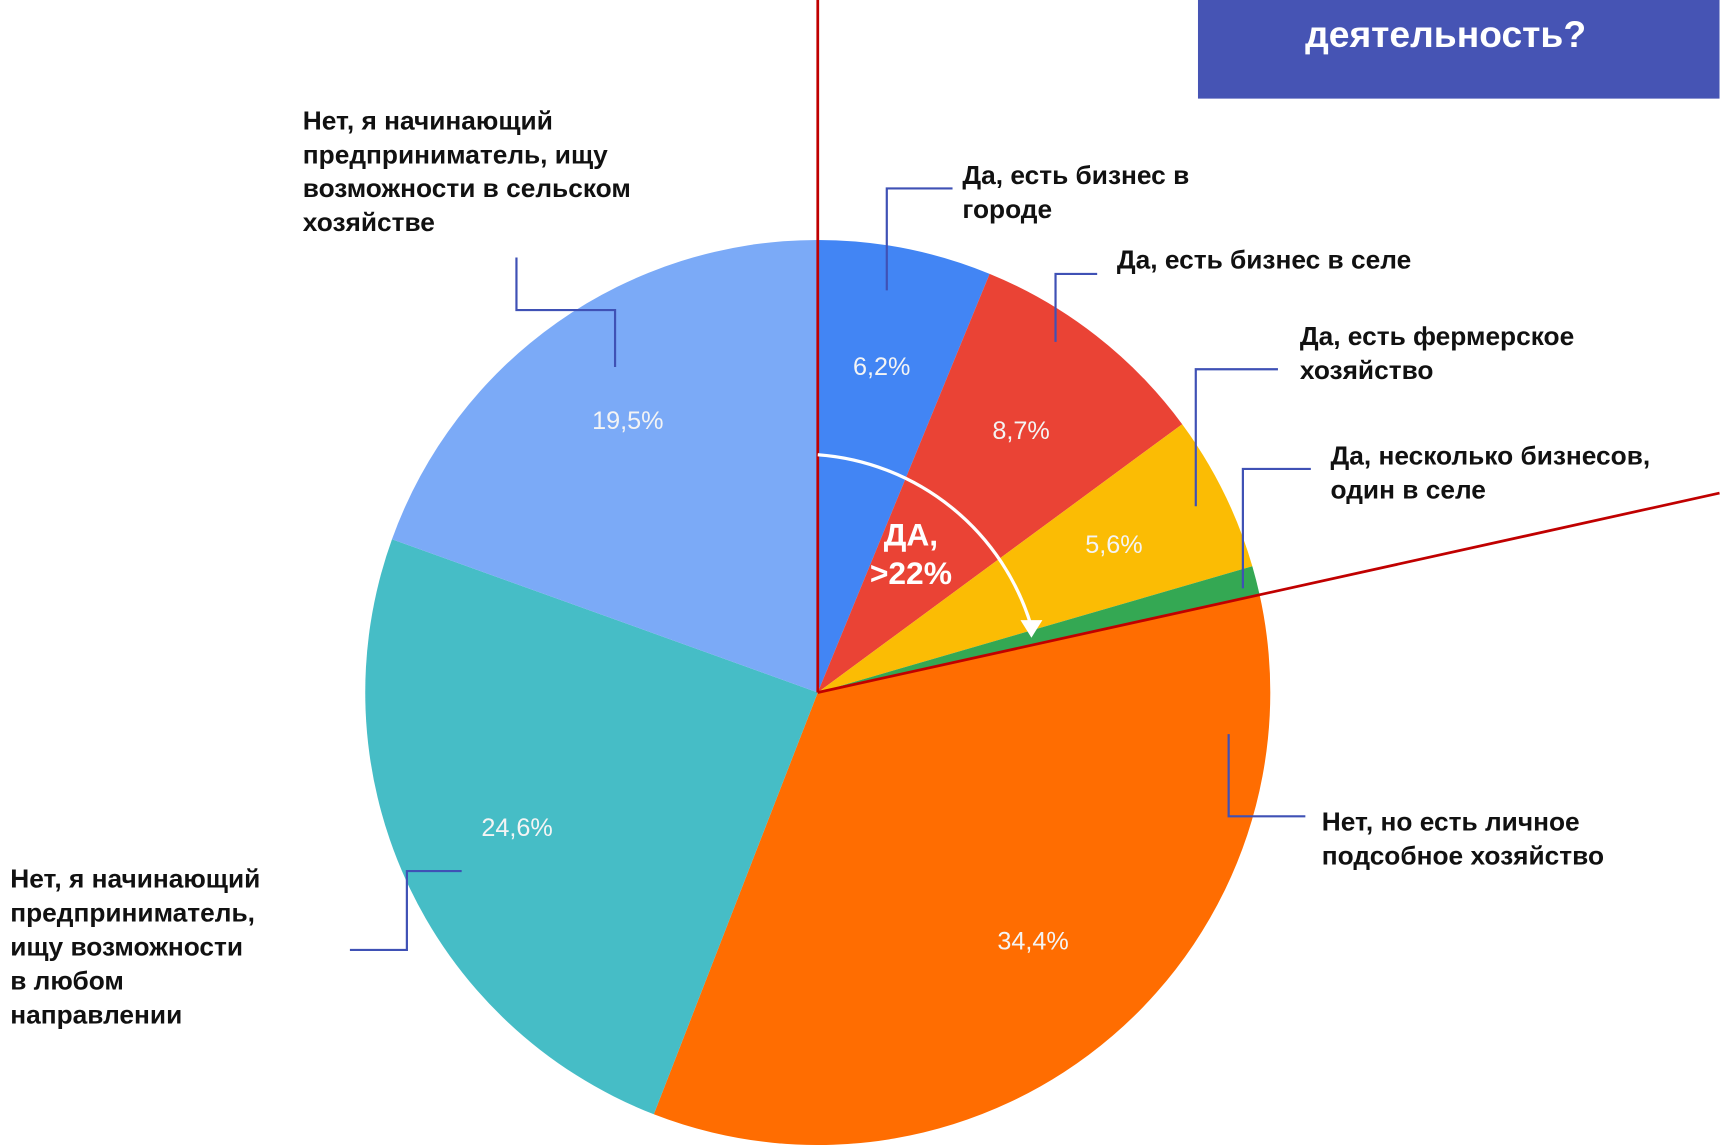  What do you see at coordinates (1031, 629) in the screenshot?
I see `arrow-head` at bounding box center [1031, 629].